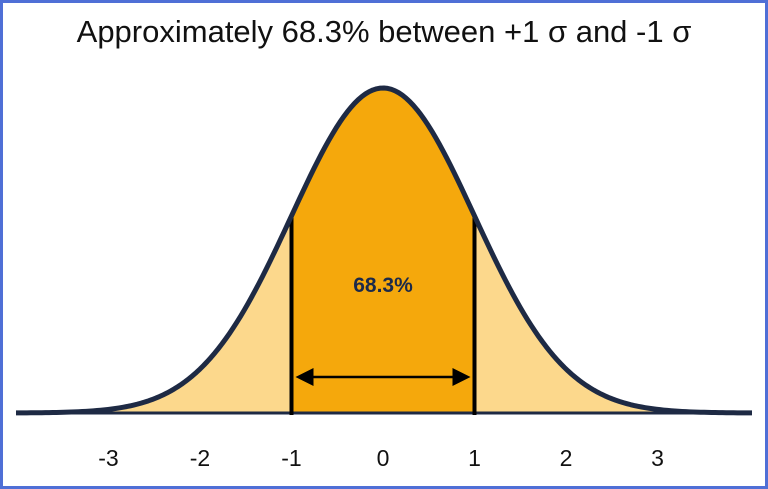 The height and width of the screenshot is (489, 768). I want to click on right-tail-area, so click(613, 314).